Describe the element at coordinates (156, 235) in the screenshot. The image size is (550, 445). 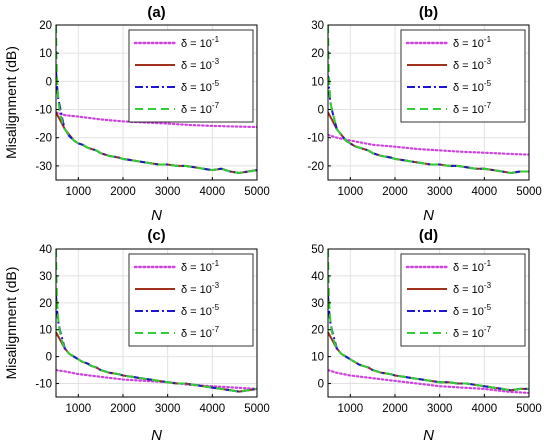
I see `chart-title: (c)` at that location.